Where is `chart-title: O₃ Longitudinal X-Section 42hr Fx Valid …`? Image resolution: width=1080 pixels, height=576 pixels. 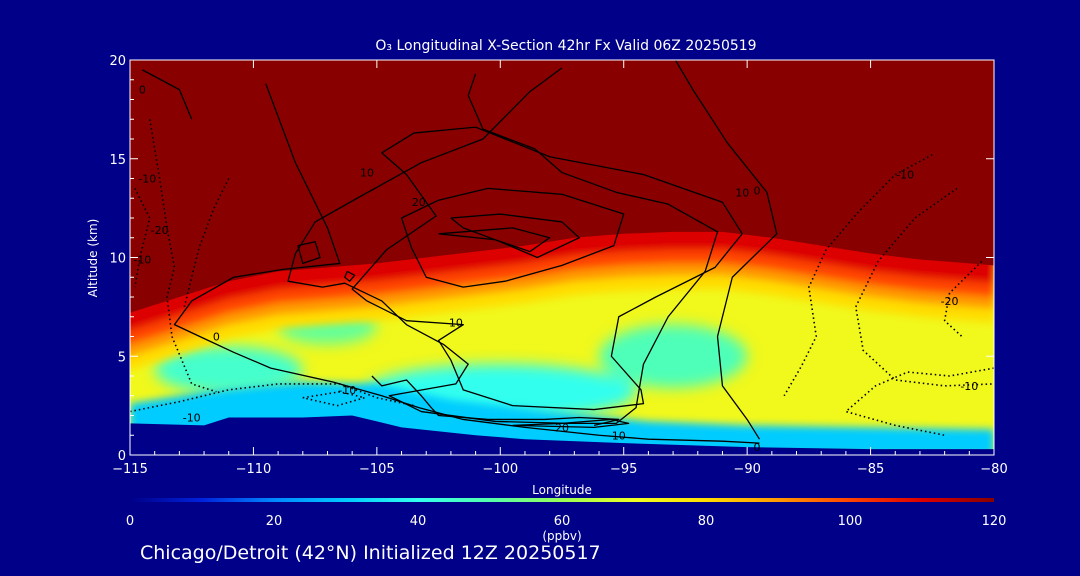 chart-title: O₃ Longitudinal X-Section 42hr Fx Valid … is located at coordinates (565, 46).